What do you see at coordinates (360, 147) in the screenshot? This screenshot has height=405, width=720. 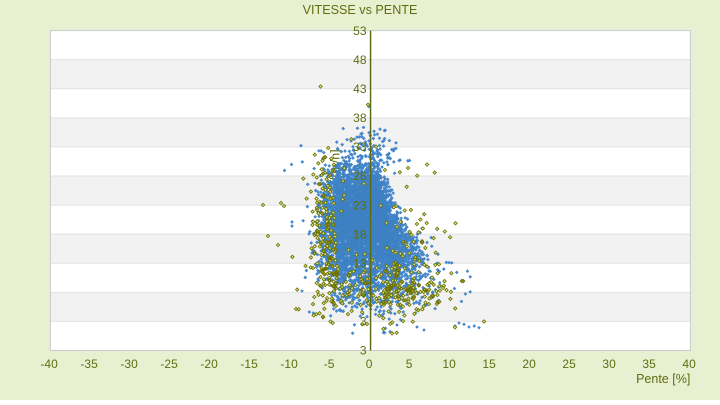 I see `svg-text: 33` at bounding box center [360, 147].